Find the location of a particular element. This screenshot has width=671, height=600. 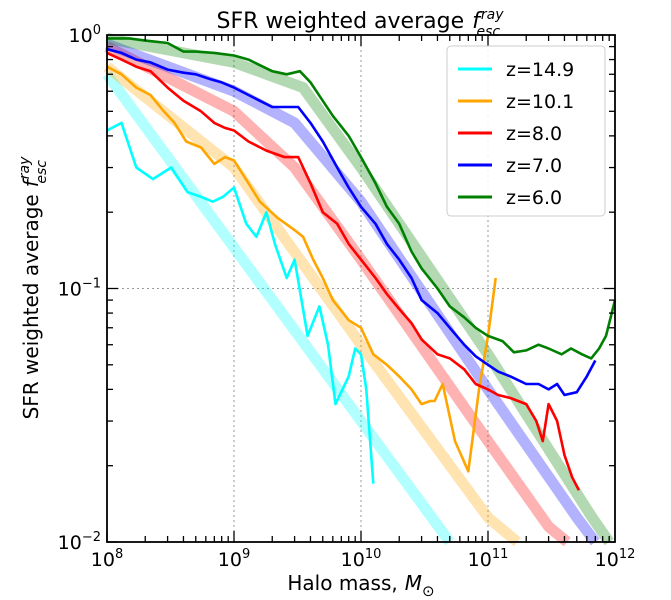

legend-label: z=6.0 is located at coordinates (534, 198).